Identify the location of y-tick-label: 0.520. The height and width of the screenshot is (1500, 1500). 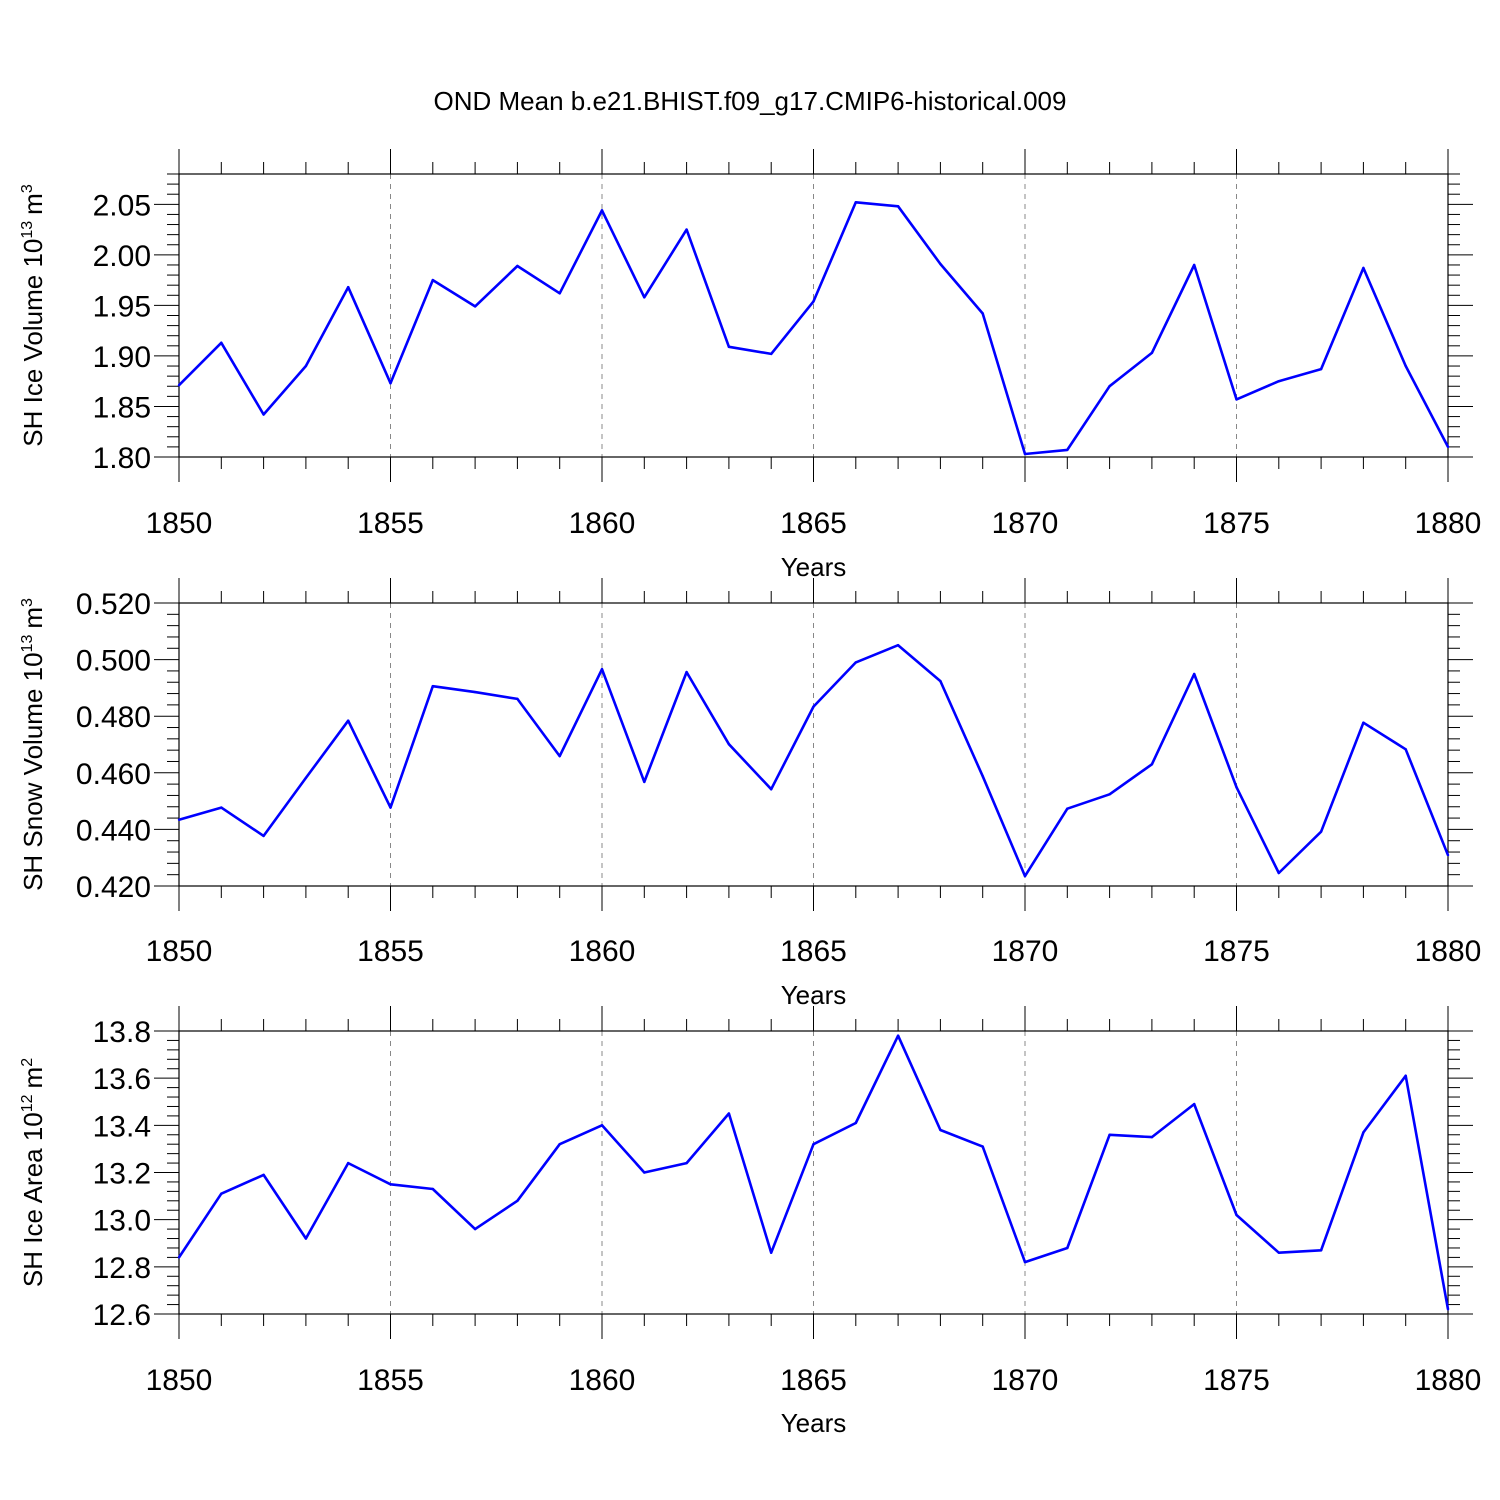
(113, 604).